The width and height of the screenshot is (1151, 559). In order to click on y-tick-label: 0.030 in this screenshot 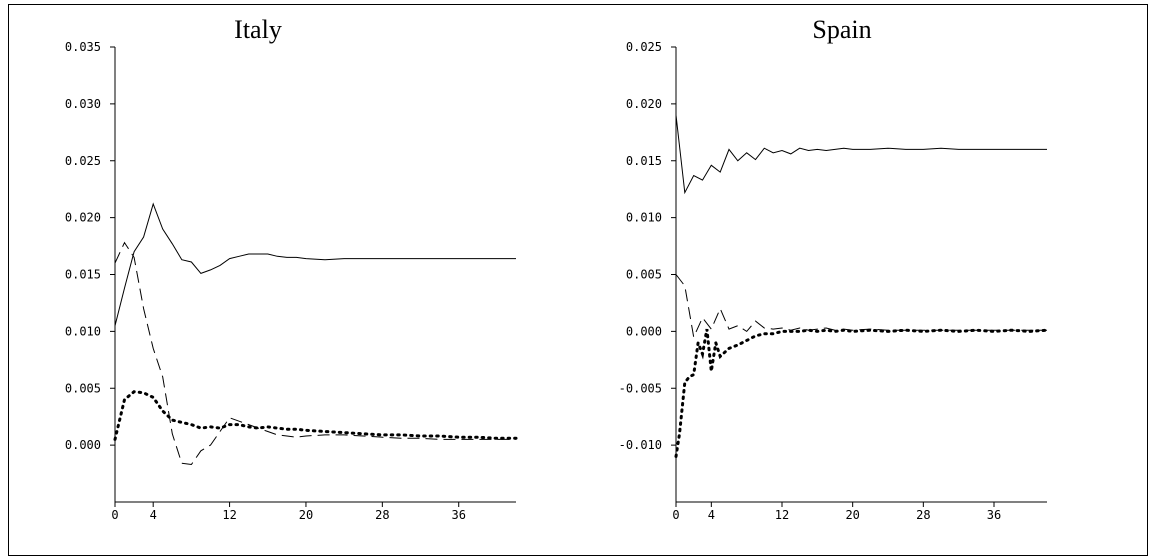, I will do `click(83, 104)`.